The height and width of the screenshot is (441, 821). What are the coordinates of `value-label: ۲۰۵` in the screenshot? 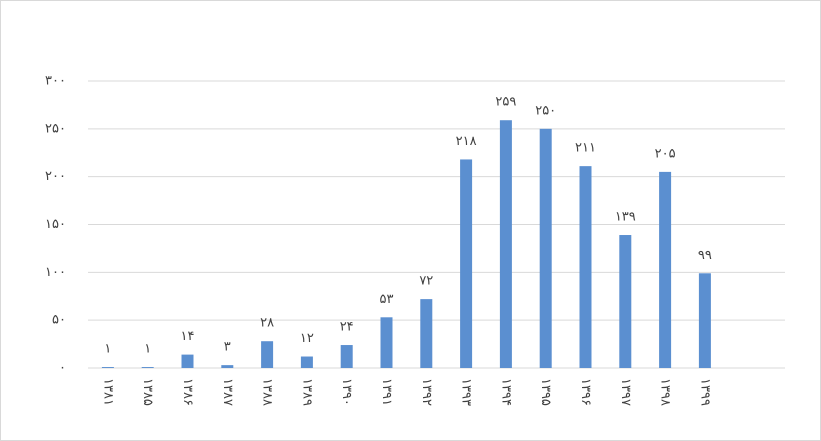 It's located at (665, 153).